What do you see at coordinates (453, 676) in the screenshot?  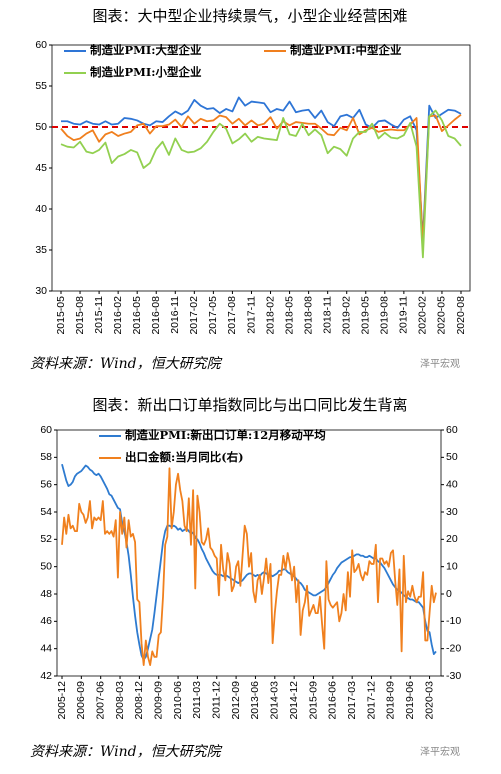 I see `y2-tick-label: -30` at bounding box center [453, 676].